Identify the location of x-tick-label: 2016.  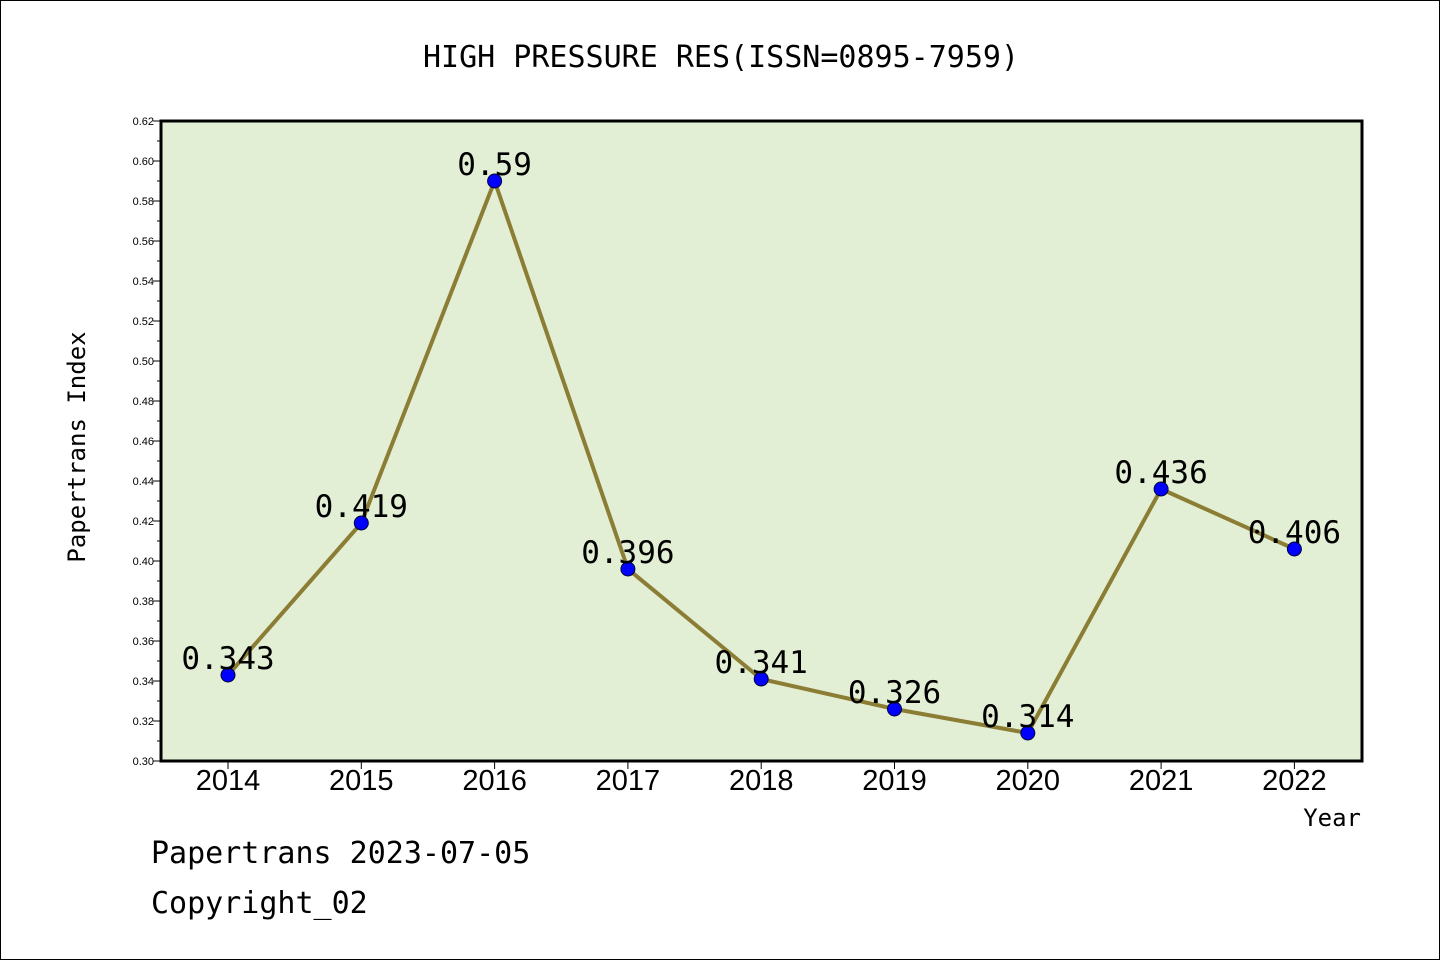
(494, 781).